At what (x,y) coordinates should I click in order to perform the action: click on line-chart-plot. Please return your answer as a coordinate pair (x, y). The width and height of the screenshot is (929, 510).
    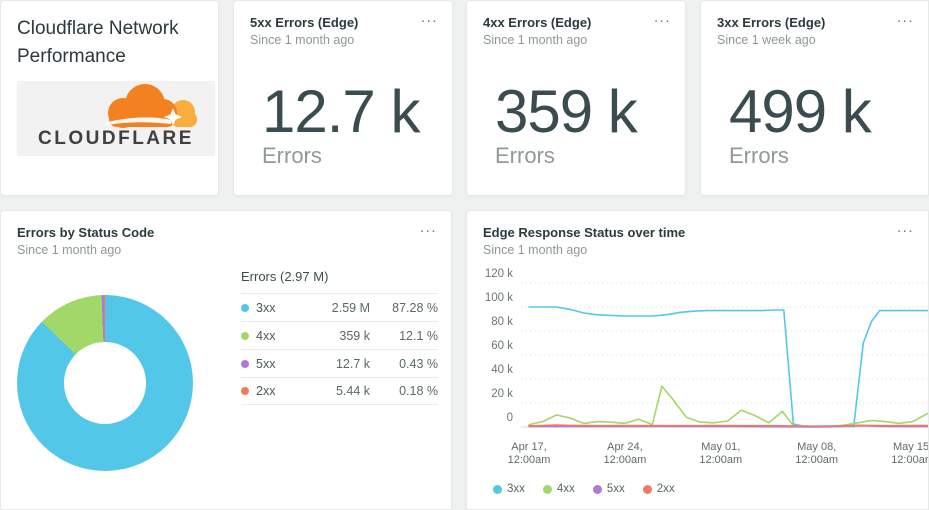
    Looking at the image, I should click on (725, 355).